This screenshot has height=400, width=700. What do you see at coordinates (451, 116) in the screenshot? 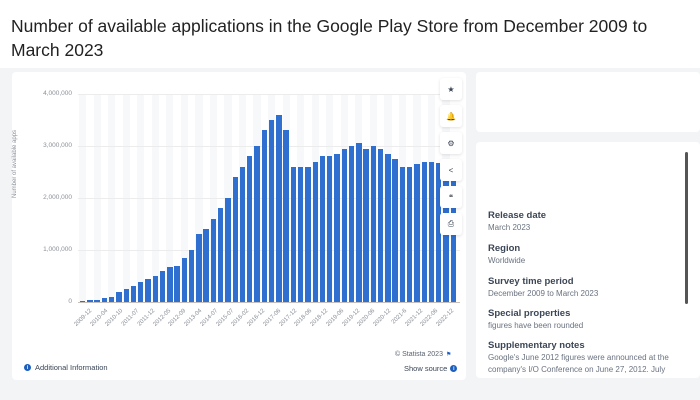
I see `bell-icon: 🔔` at bounding box center [451, 116].